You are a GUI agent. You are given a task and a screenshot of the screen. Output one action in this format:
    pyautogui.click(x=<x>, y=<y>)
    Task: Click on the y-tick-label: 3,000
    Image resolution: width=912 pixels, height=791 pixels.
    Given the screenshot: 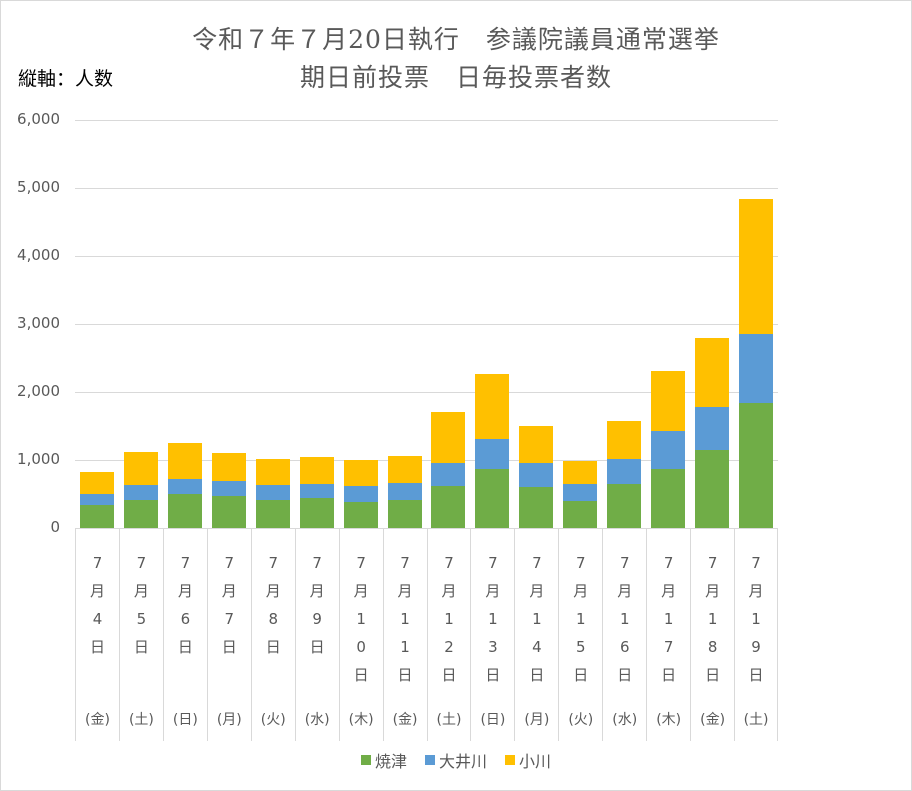 What is the action you would take?
    pyautogui.click(x=38, y=323)
    